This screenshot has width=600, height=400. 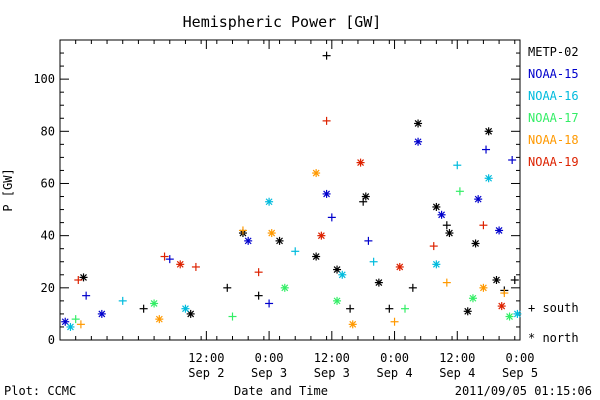 What do you see at coordinates (40, 391) in the screenshot?
I see `plot-credit: Plot: CCMC` at bounding box center [40, 391].